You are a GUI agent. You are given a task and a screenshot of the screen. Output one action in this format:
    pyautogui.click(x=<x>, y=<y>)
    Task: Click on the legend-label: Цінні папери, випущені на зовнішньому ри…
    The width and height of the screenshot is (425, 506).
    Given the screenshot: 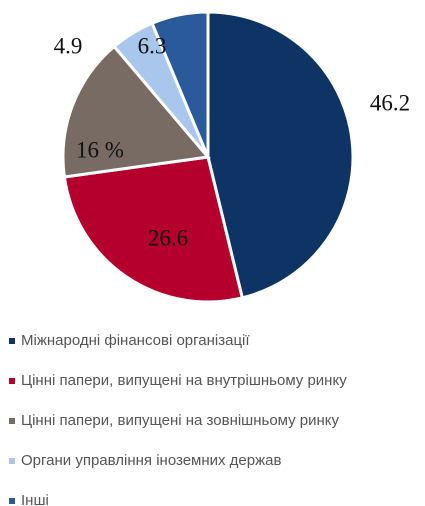 What is the action you would take?
    pyautogui.click(x=180, y=420)
    